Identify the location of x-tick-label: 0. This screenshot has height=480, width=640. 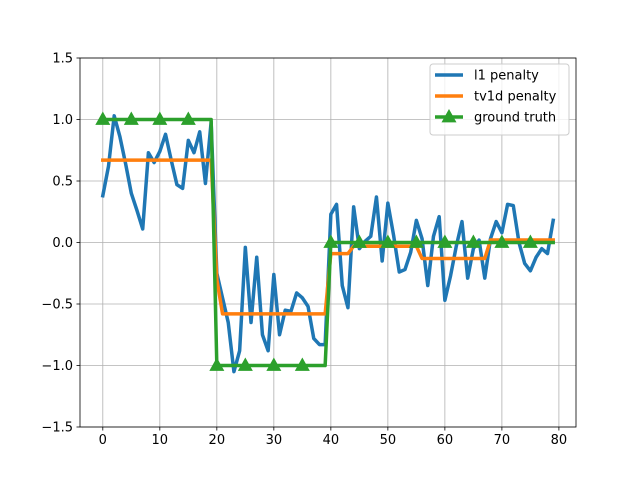
(103, 440).